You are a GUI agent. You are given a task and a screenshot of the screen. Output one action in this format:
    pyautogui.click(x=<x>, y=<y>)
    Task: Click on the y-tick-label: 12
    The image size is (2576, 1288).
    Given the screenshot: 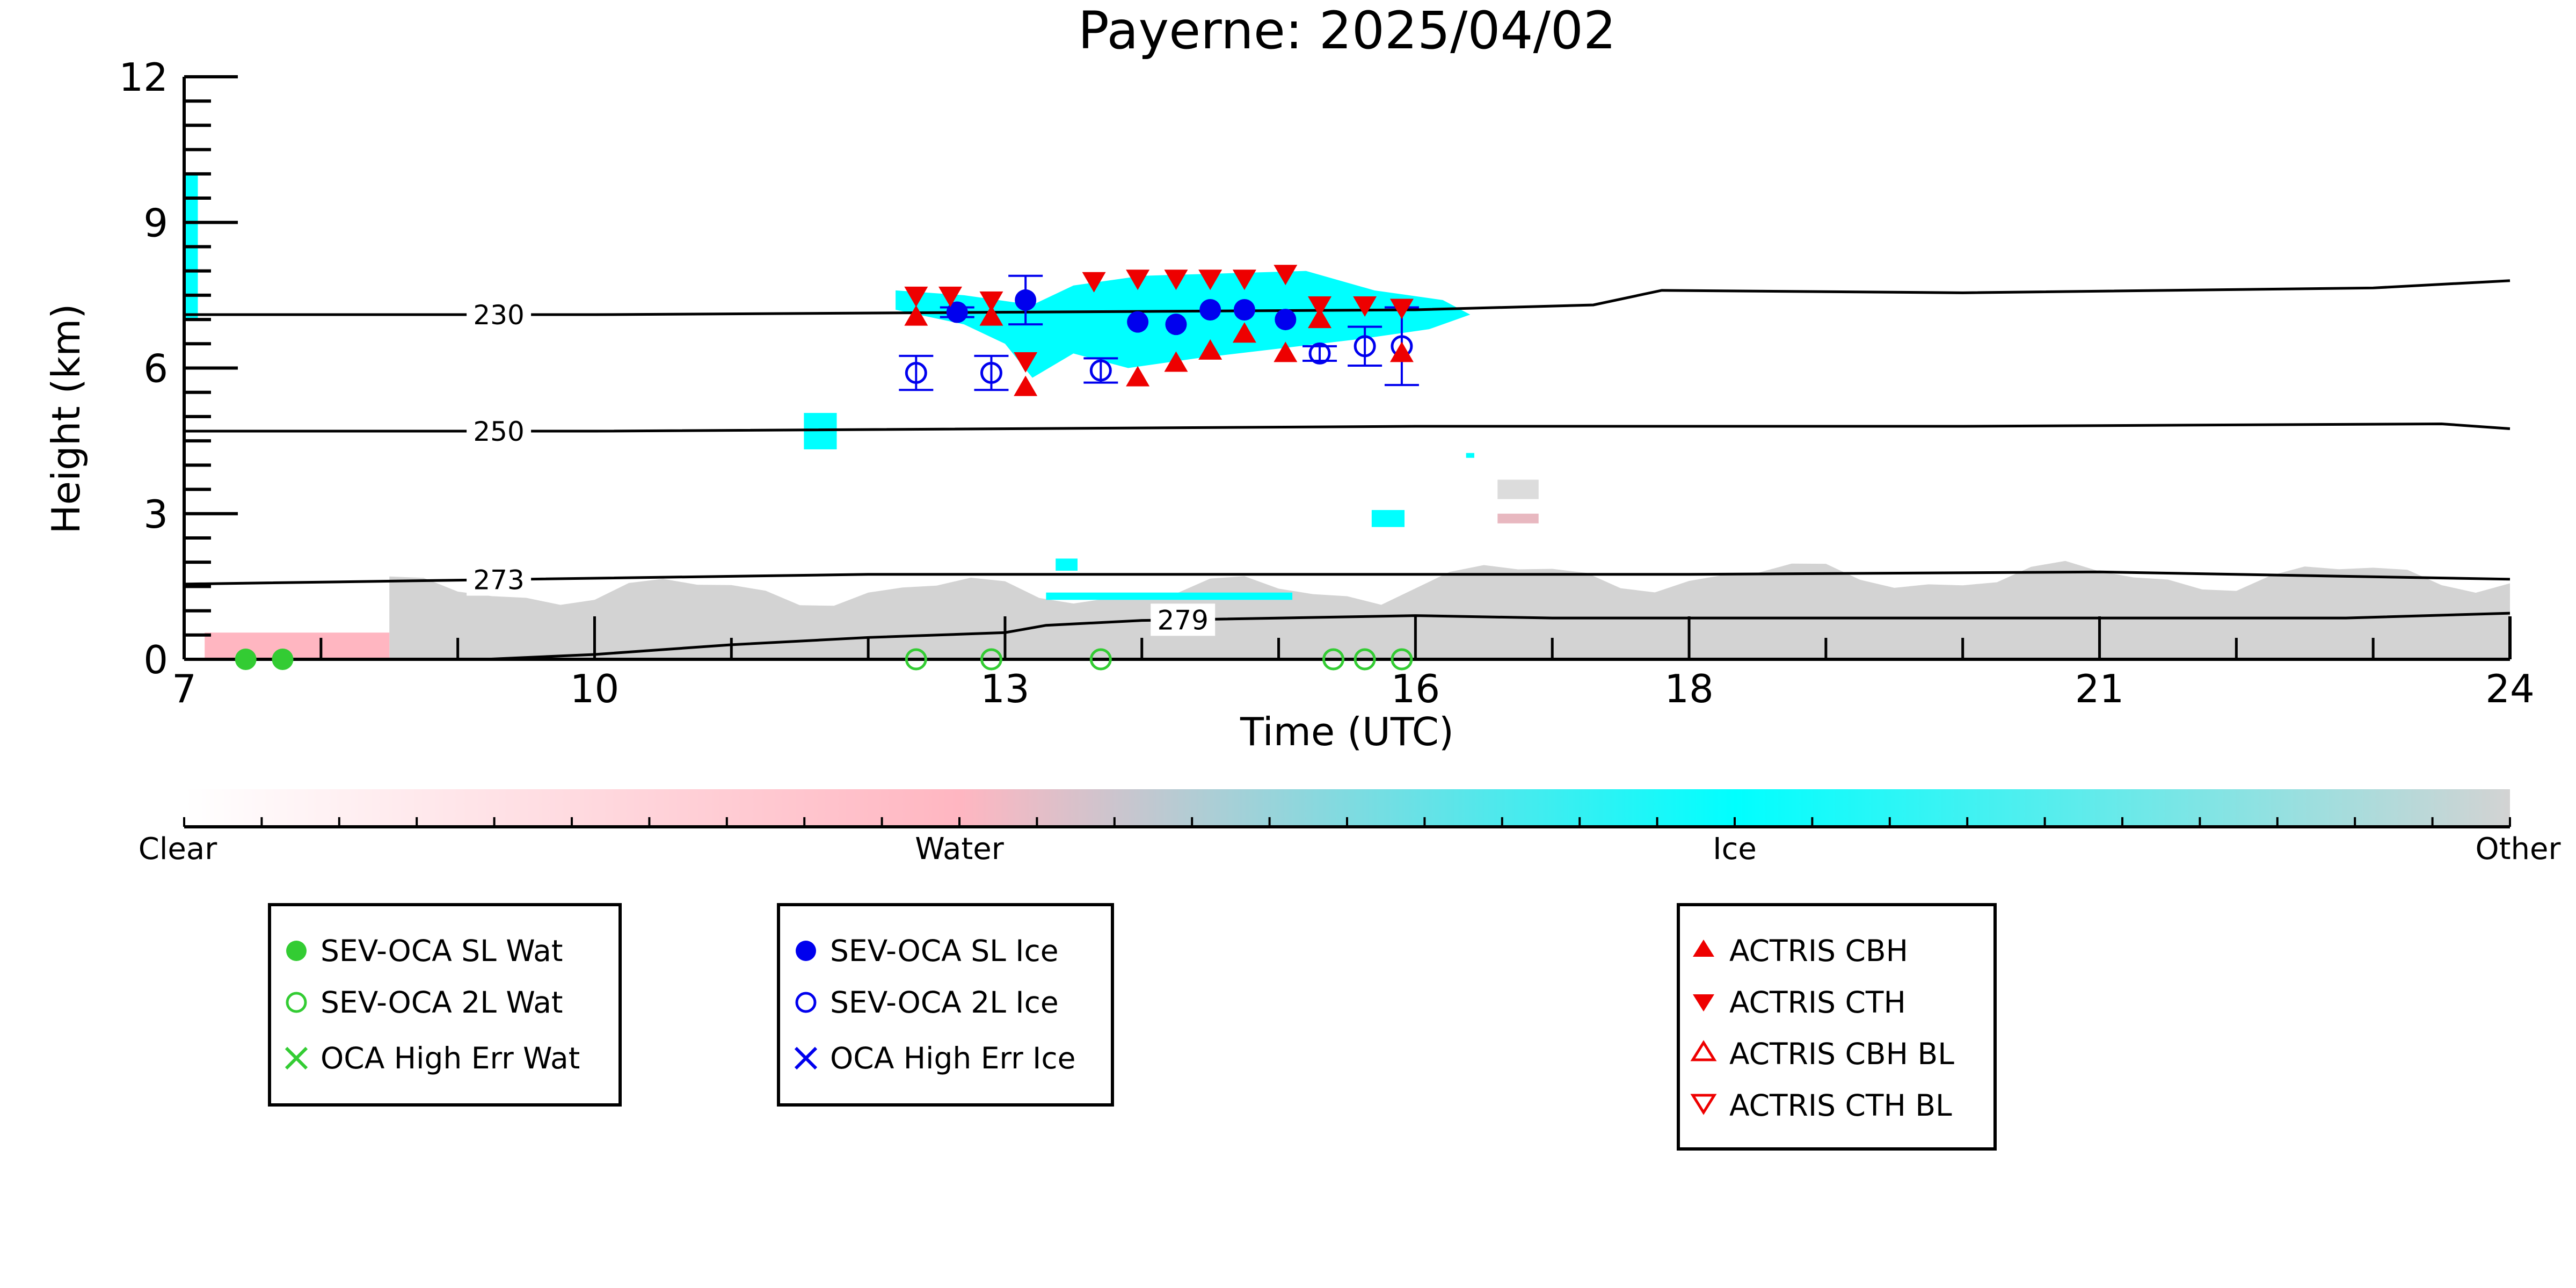 What is the action you would take?
    pyautogui.click(x=143, y=77)
    